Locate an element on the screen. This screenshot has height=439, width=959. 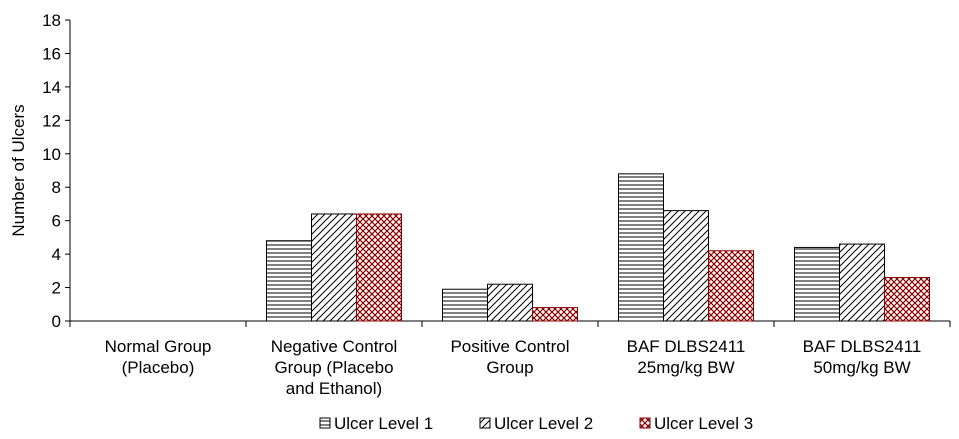
y-tick-label: 10 is located at coordinates (51, 154).